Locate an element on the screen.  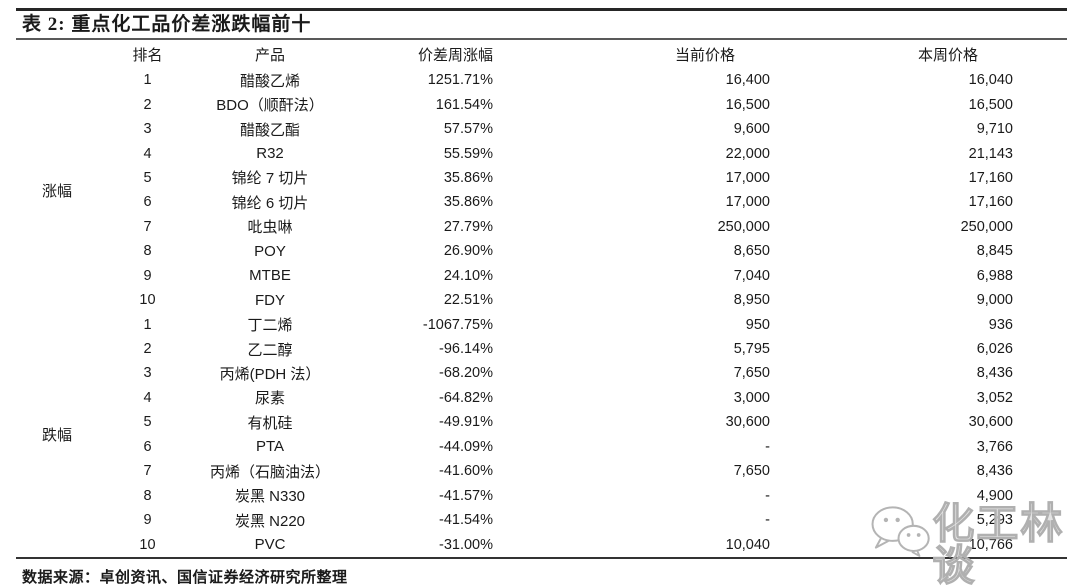
table-row: 6 PTA -44.09% - 3,766 is located at coordinates (541, 447).